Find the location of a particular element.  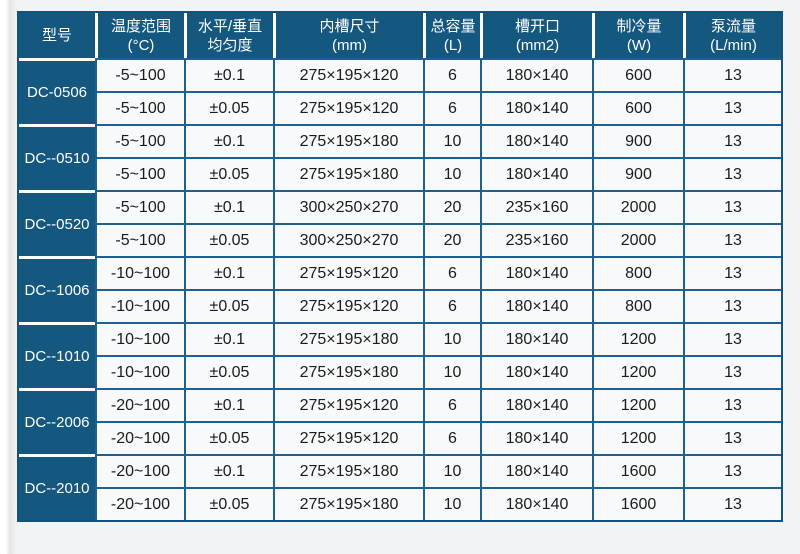

col-header-model: 型号 is located at coordinates (57, 35).